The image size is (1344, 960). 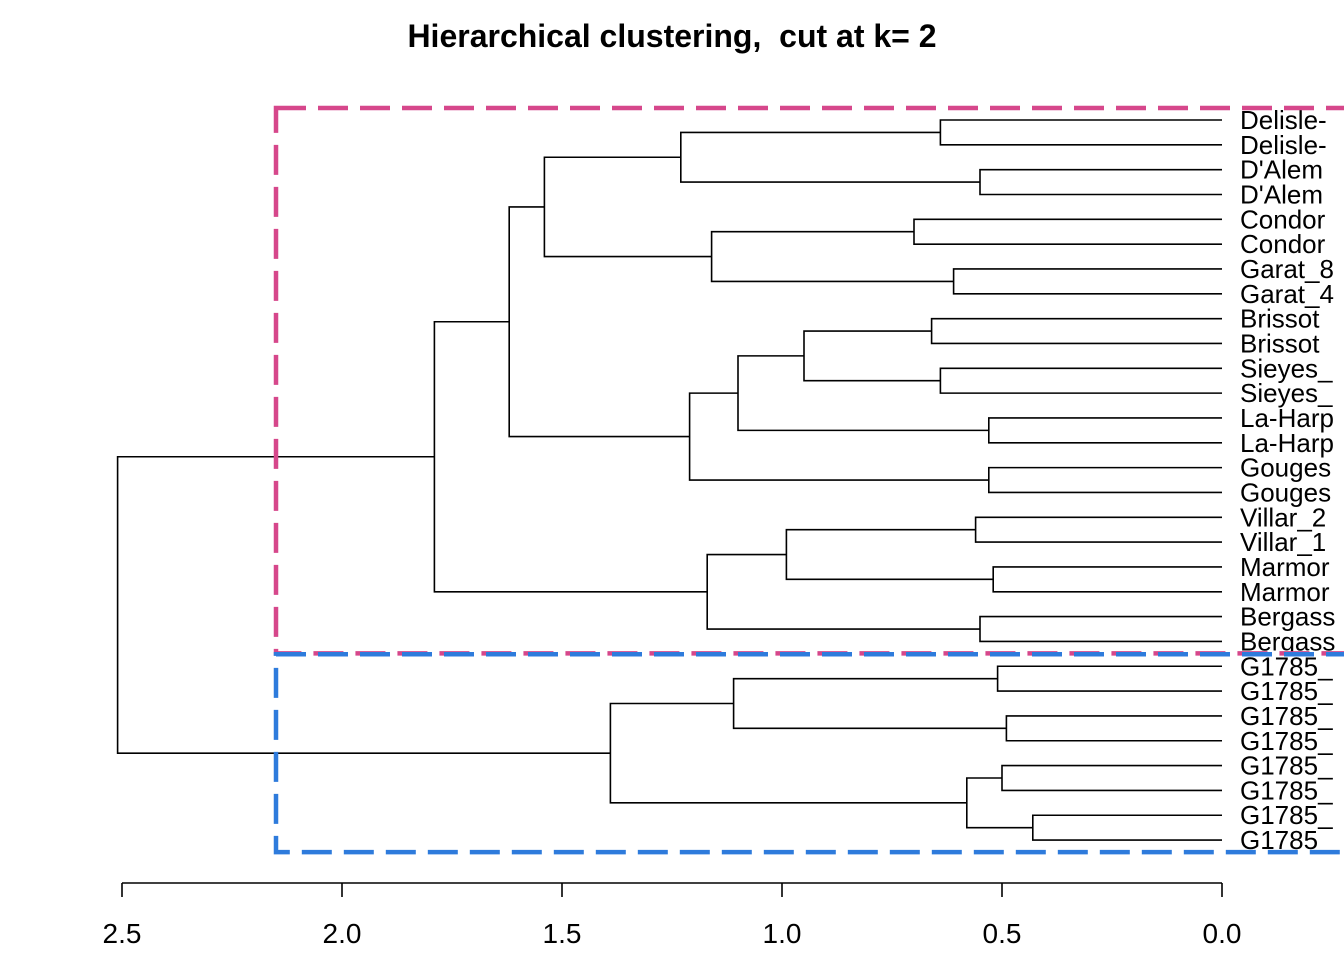 I want to click on x-tick-label: 0.5, so click(x=1002, y=933).